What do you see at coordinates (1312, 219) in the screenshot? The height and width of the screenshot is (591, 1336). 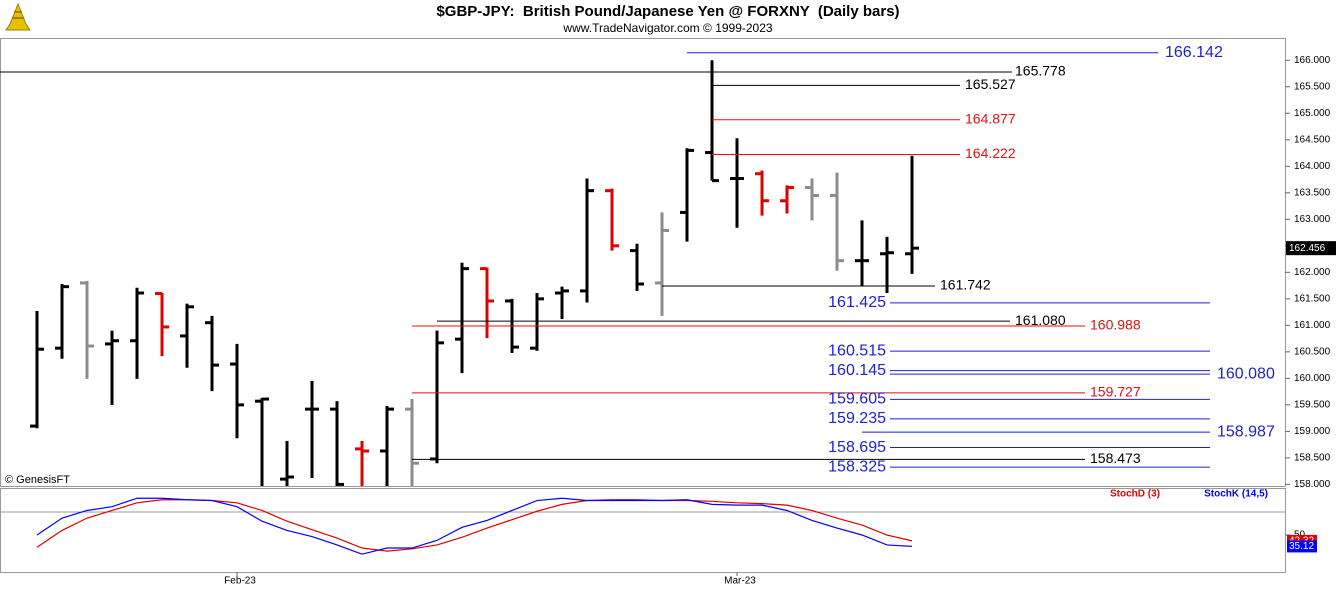 I see `y-tick-label: 163.000` at bounding box center [1312, 219].